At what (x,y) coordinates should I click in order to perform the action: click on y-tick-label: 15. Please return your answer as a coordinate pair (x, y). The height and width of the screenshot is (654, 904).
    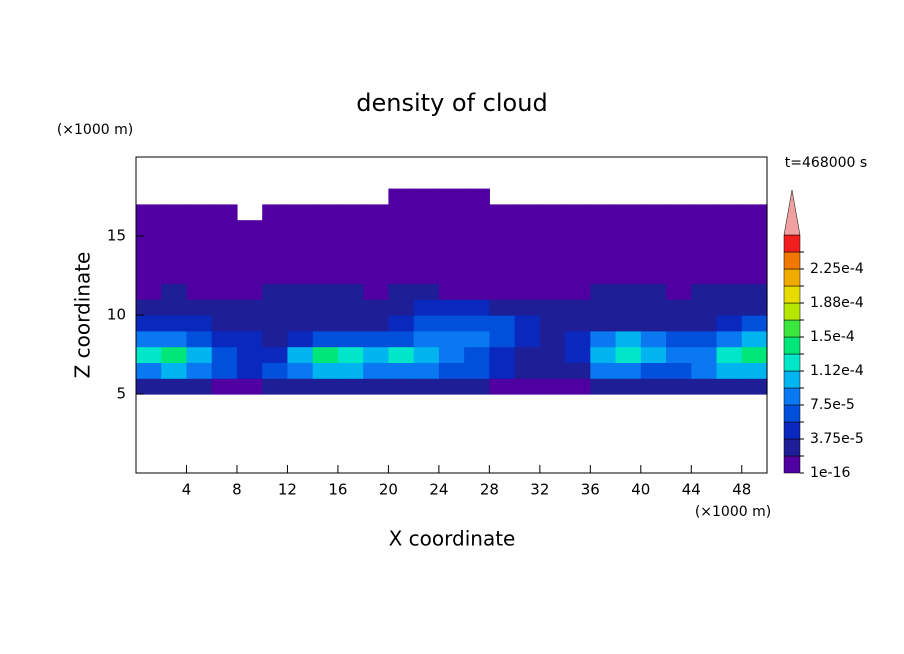
    Looking at the image, I should click on (116, 236).